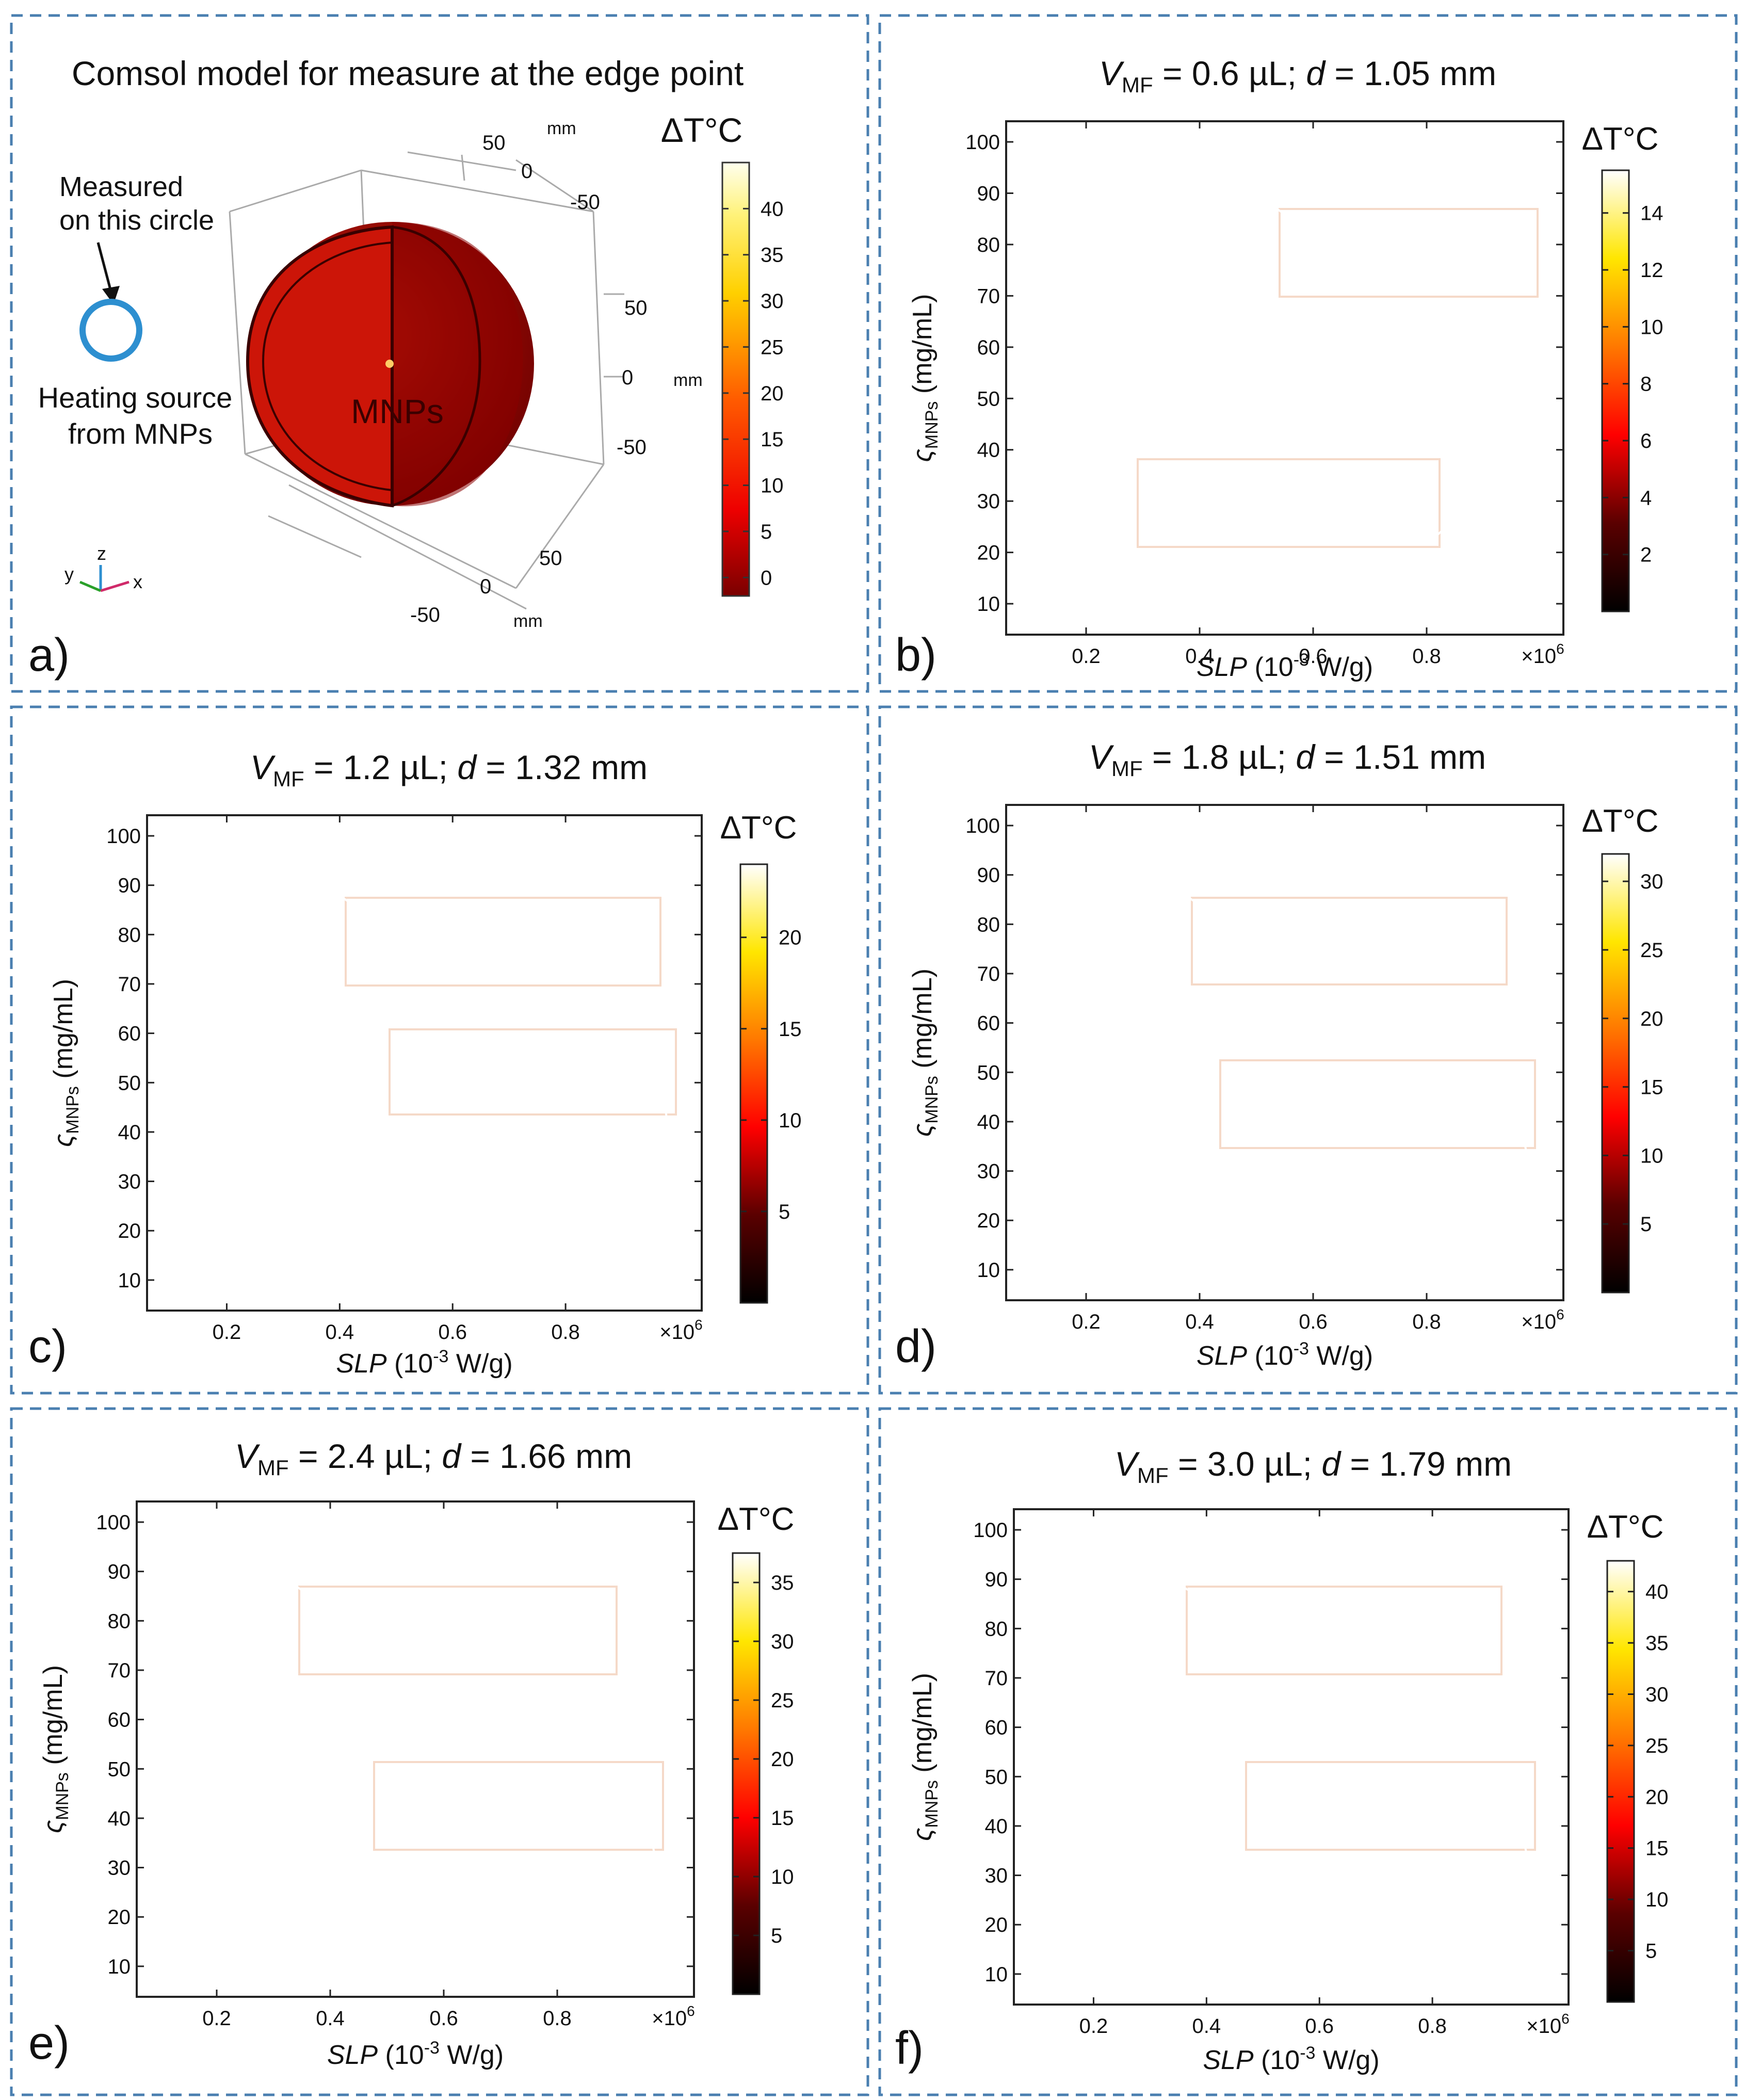 This screenshot has height=2100, width=1745. What do you see at coordinates (449, 769) in the screenshot?
I see `chart-title: VMF = 1.2 µL; d = 1.32 mm` at bounding box center [449, 769].